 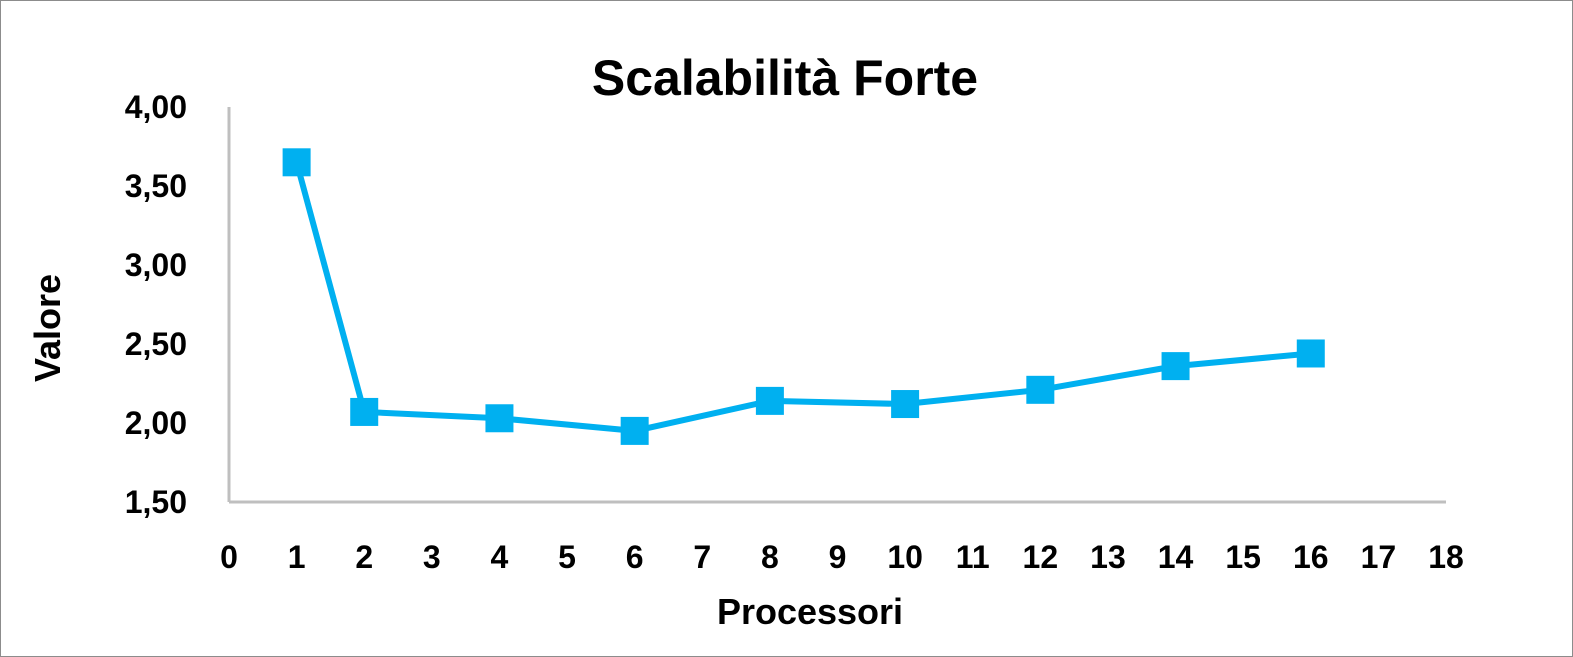 What do you see at coordinates (838, 557) in the screenshot?
I see `x-tick-label: 9` at bounding box center [838, 557].